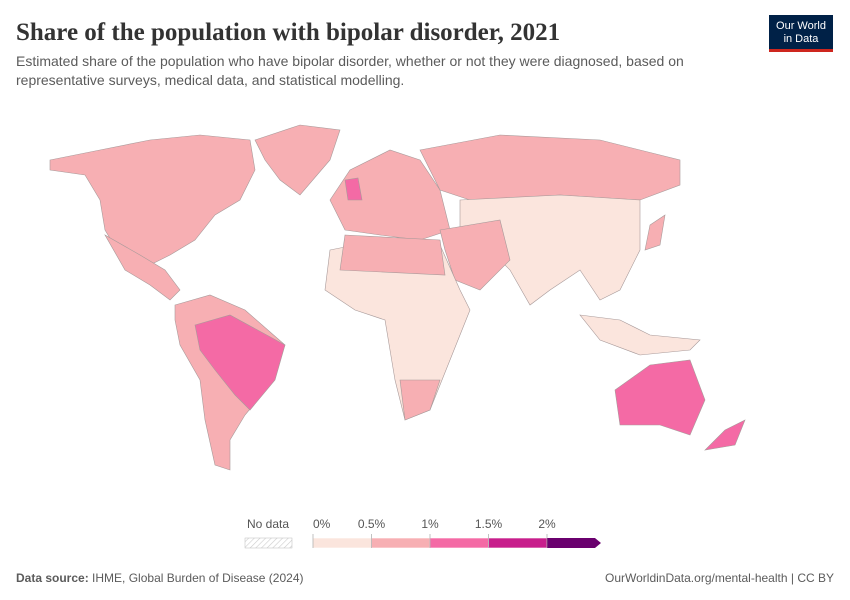  What do you see at coordinates (422, 533) in the screenshot?
I see `legend: No data 0% 0.5% 1% 1.5% 2%` at bounding box center [422, 533].